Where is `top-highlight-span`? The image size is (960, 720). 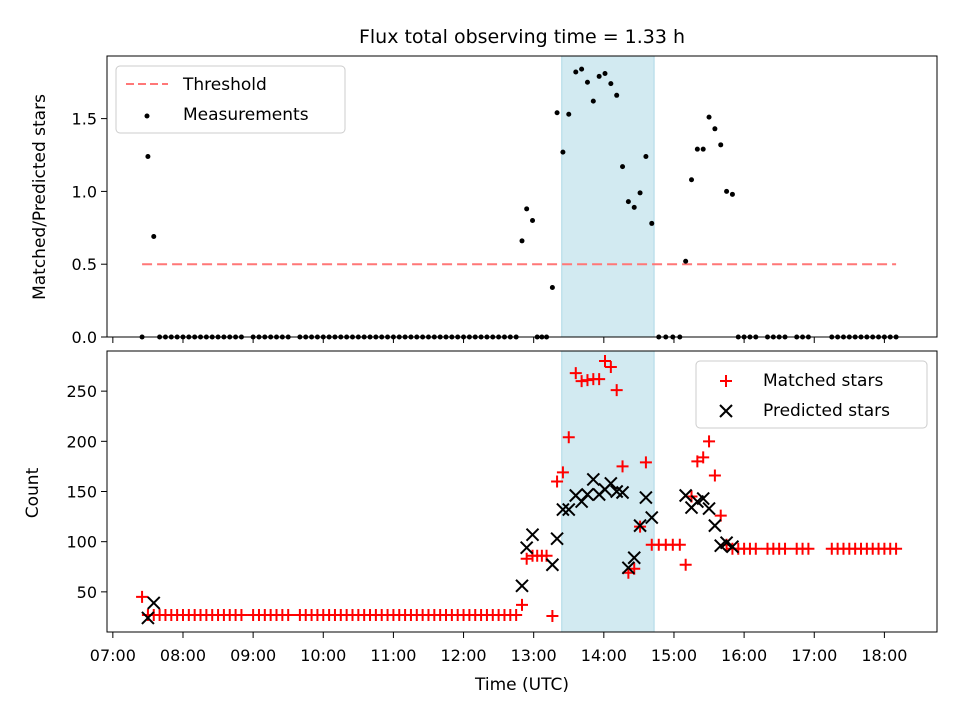 top-highlight-span is located at coordinates (608, 196).